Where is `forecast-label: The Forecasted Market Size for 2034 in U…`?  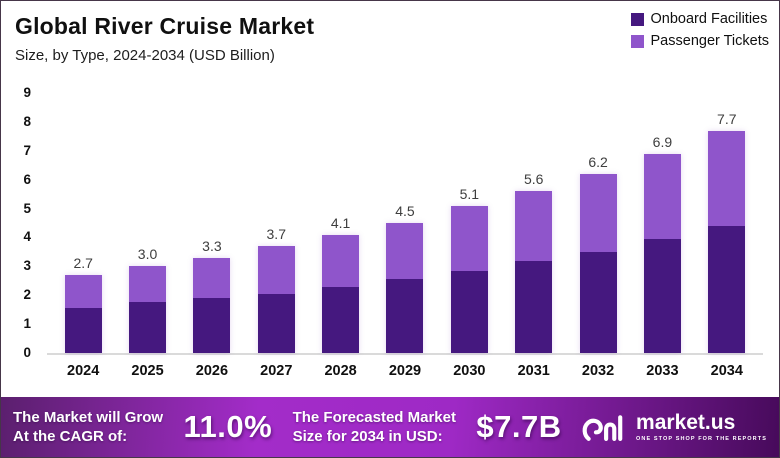
forecast-label: The Forecasted Market Size for 2034 in U… is located at coordinates (374, 427).